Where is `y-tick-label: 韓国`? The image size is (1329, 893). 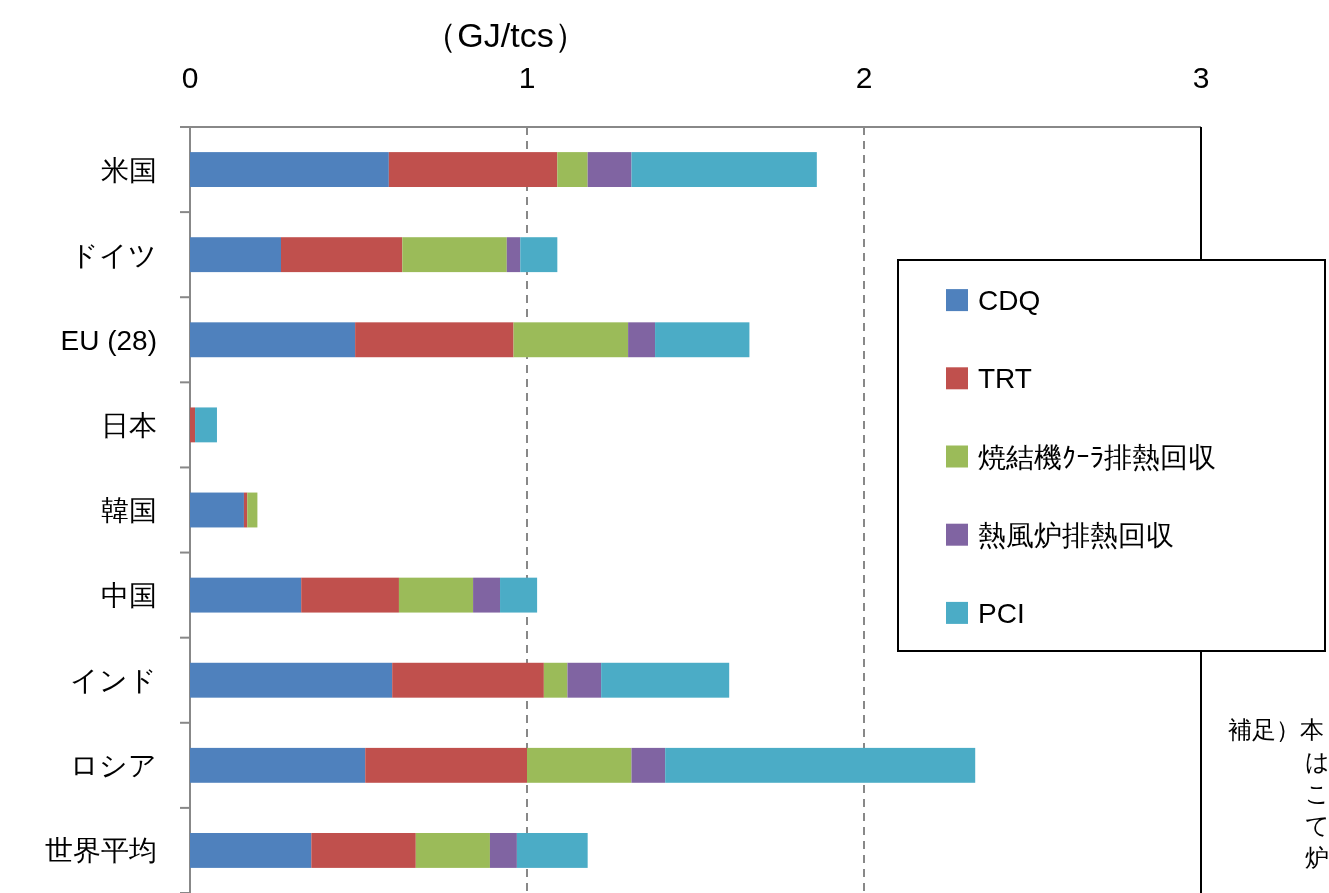
y-tick-label: 韓国 is located at coordinates (129, 510).